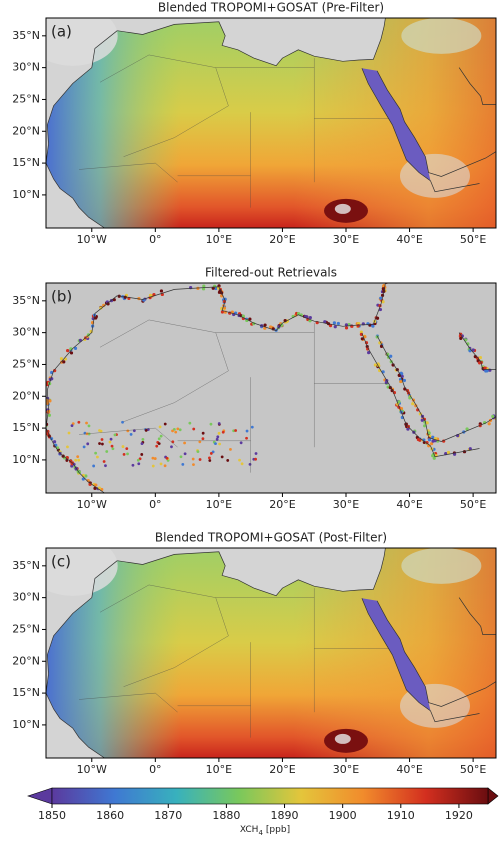  I want to click on colorbar-tick-label: 1920, so click(459, 815).